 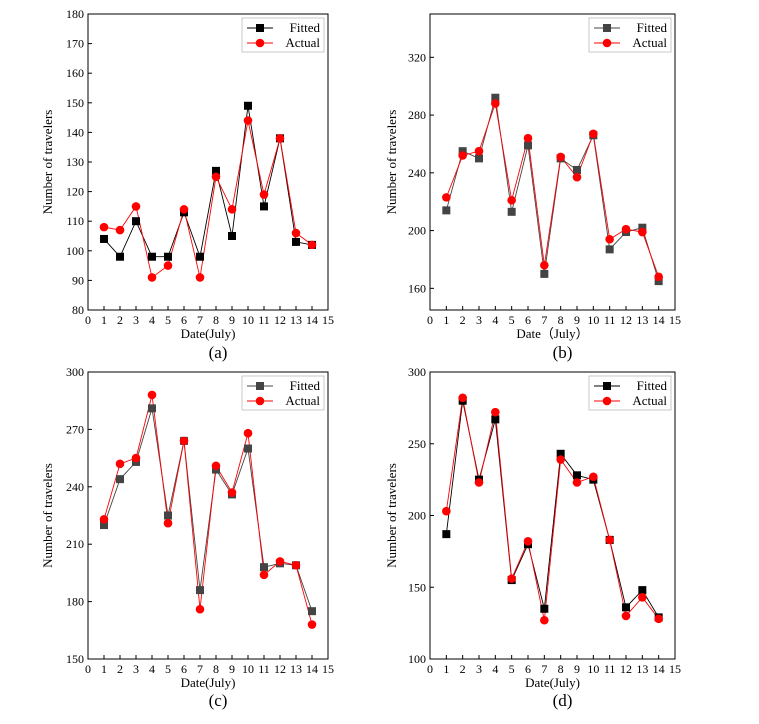 What do you see at coordinates (563, 700) in the screenshot?
I see `panel-label: (d)` at bounding box center [563, 700].